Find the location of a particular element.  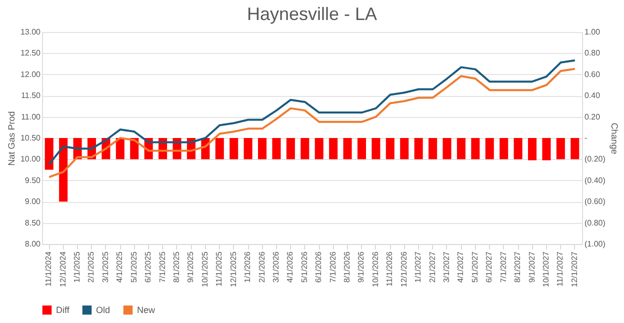

y-axis-title: Nat Gas Prod is located at coordinates (11, 138).